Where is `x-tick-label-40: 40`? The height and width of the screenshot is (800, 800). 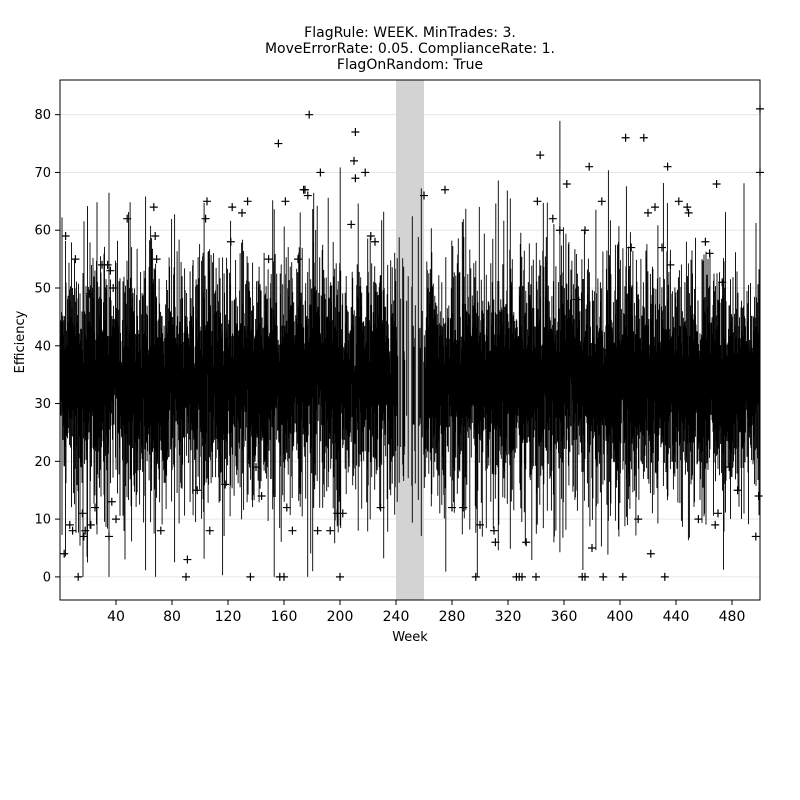
x-tick-label-40: 40 is located at coordinates (116, 617).